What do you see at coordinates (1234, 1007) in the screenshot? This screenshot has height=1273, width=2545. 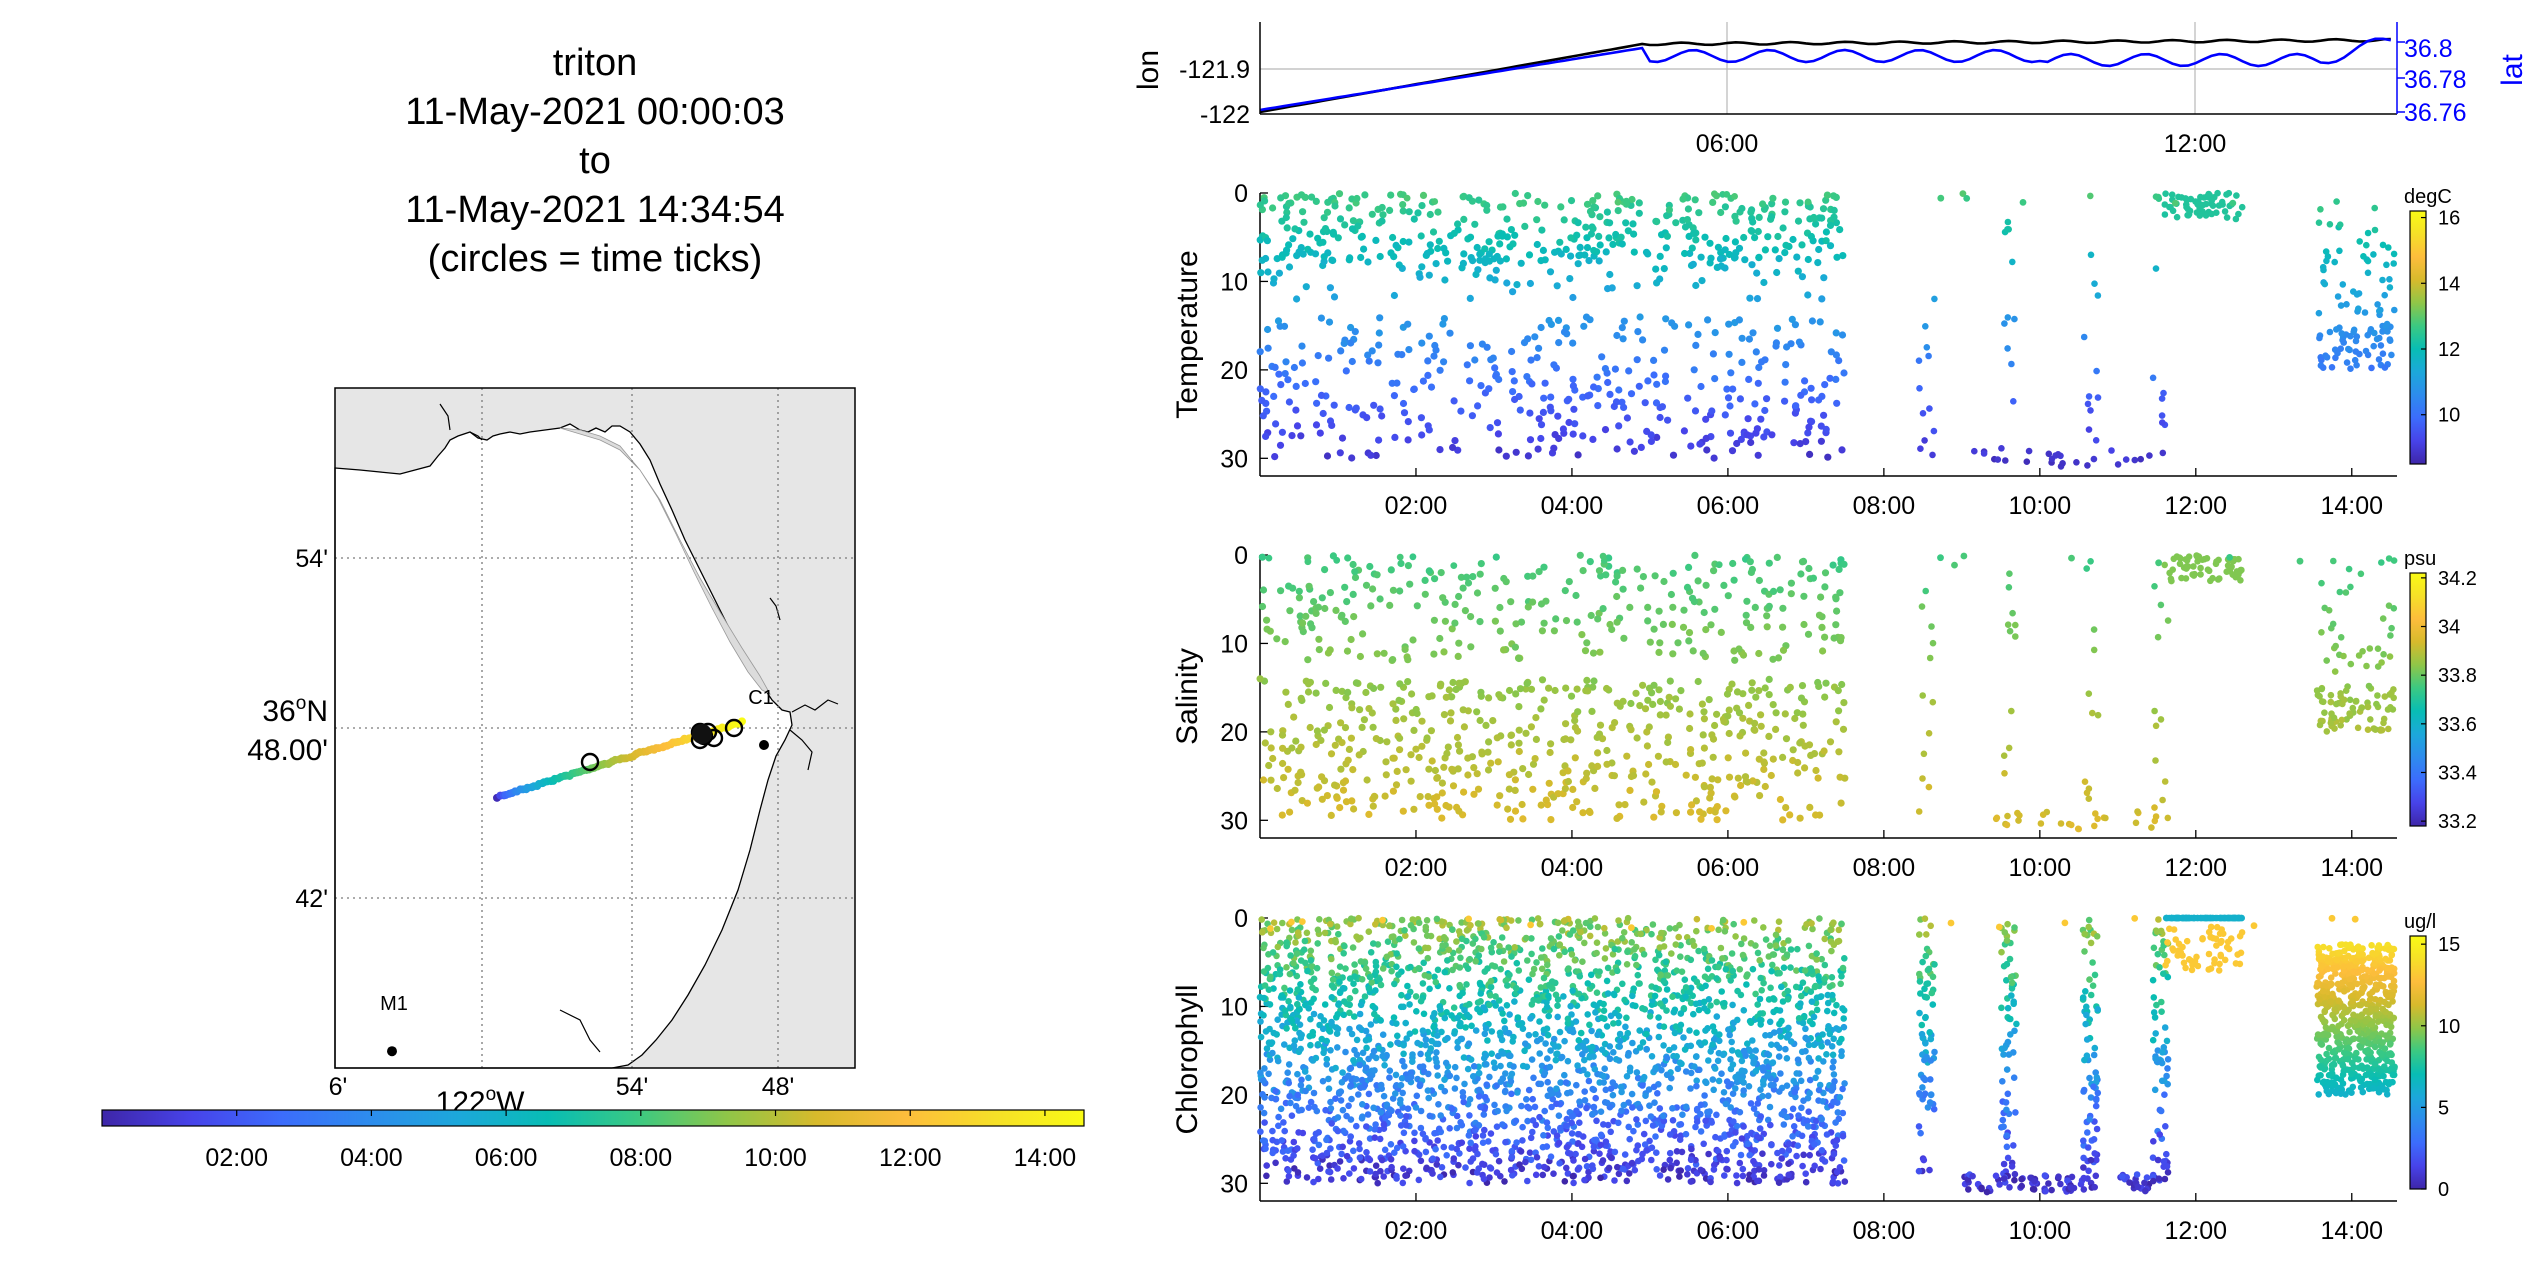 I see `chlorophyll-ytick: 10` at bounding box center [1234, 1007].